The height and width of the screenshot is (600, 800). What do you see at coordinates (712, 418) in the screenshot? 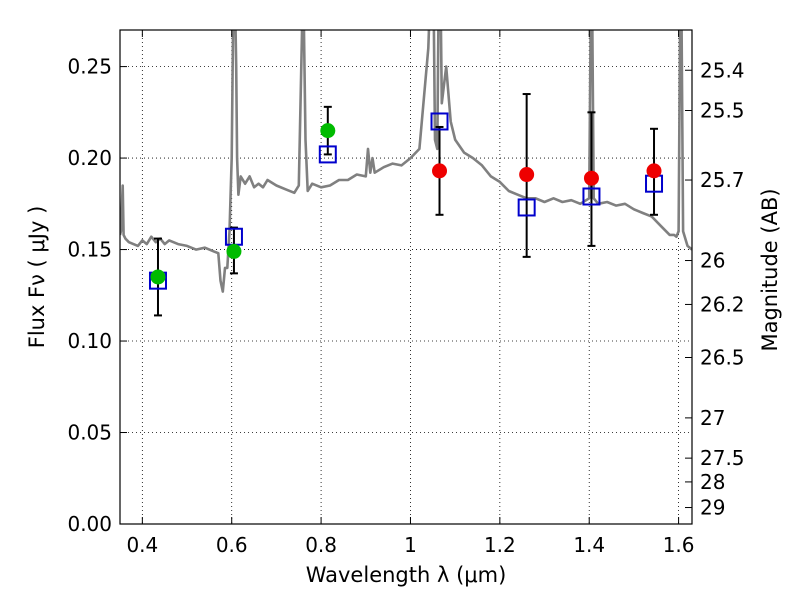
I see `mag-tick-label: 27` at bounding box center [712, 418].